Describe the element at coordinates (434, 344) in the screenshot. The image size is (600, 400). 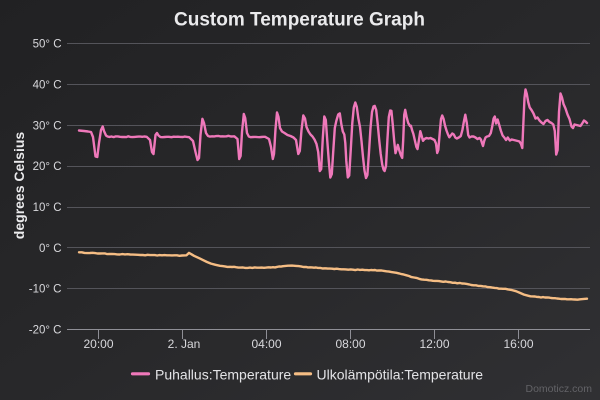
I see `svg-text: 12:00` at that location.